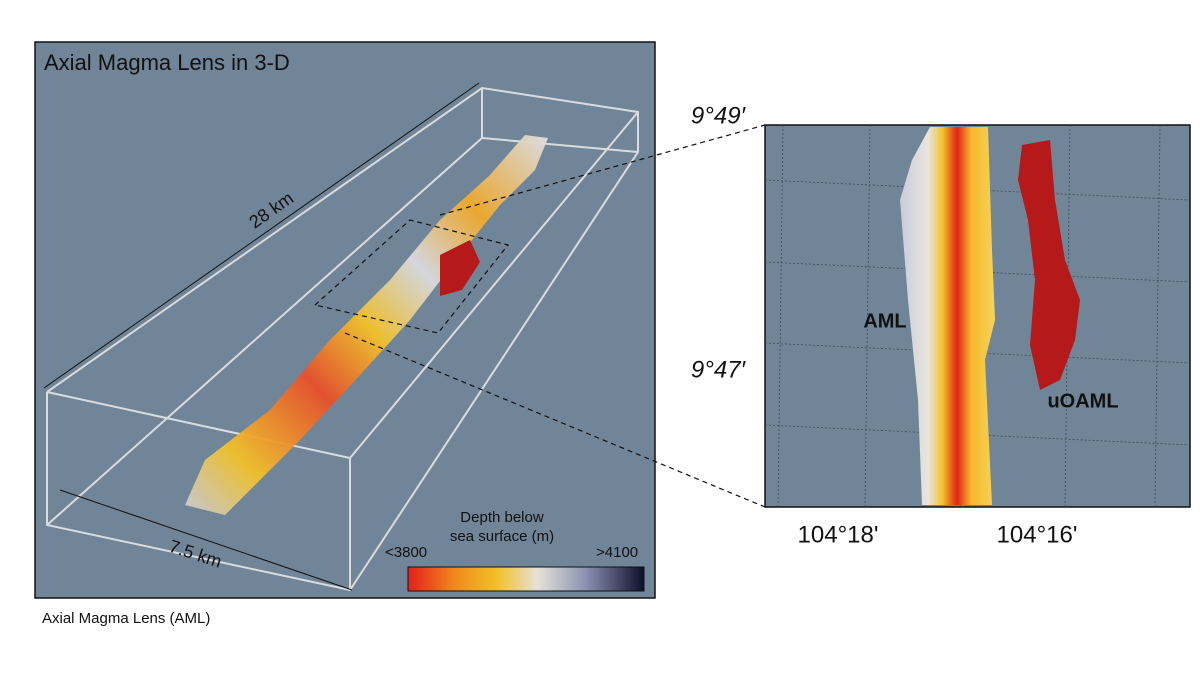 The height and width of the screenshot is (675, 1200). Describe the element at coordinates (719, 369) in the screenshot. I see `lat-label: 9°47′` at that location.